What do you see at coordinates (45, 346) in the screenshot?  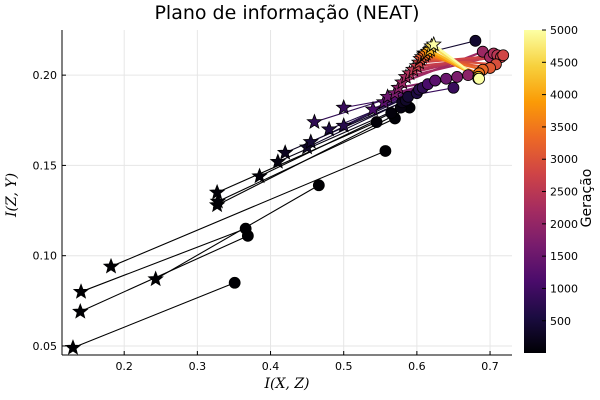 I see `y-tick-label: 0.05` at bounding box center [45, 346].